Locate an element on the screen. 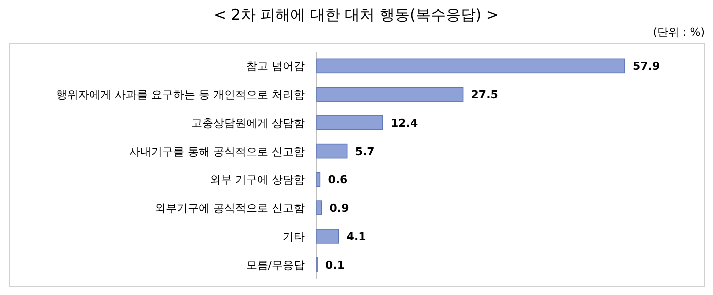  y-tick-label: 모름/무응답 is located at coordinates (275, 265).